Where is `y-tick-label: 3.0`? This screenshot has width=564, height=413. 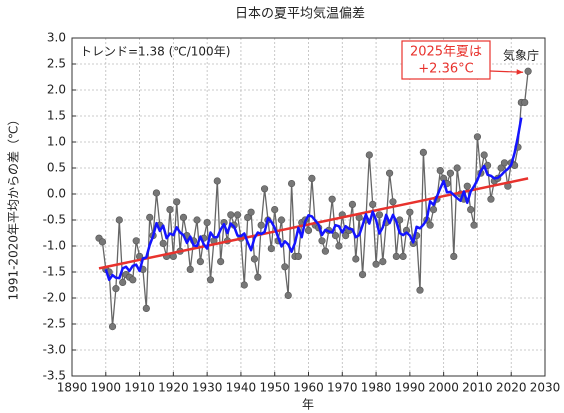
y-tick-label: 3.0 is located at coordinates (56, 38).